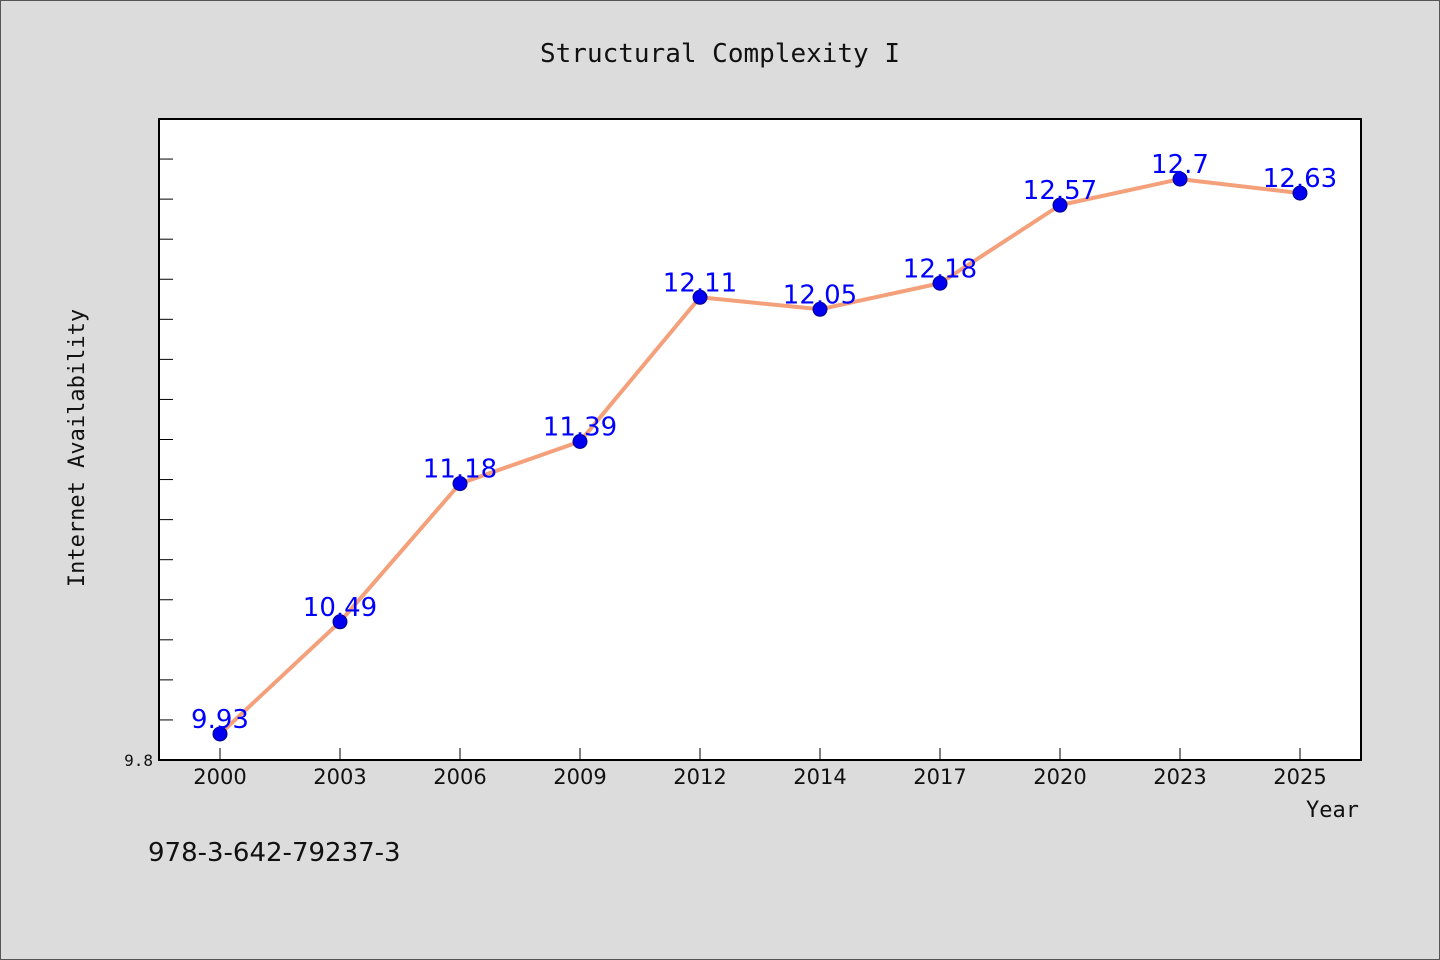 The image size is (1440, 960). What do you see at coordinates (700, 283) in the screenshot?
I see `data-label: 12.11` at bounding box center [700, 283].